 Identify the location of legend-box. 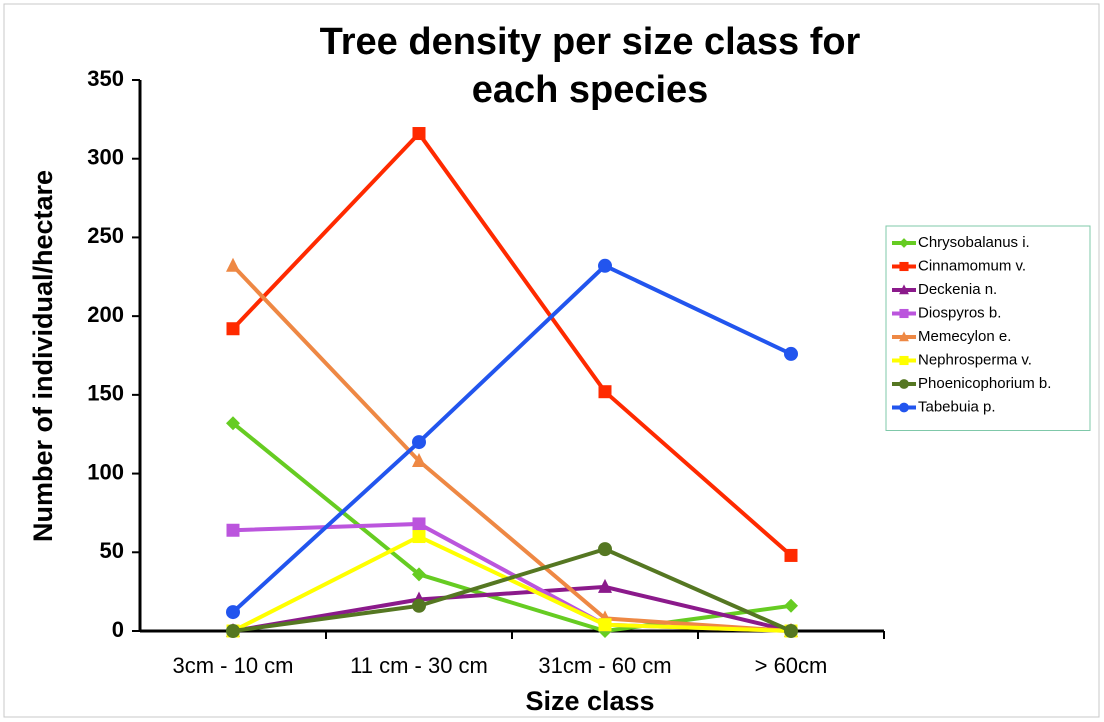
(988, 328).